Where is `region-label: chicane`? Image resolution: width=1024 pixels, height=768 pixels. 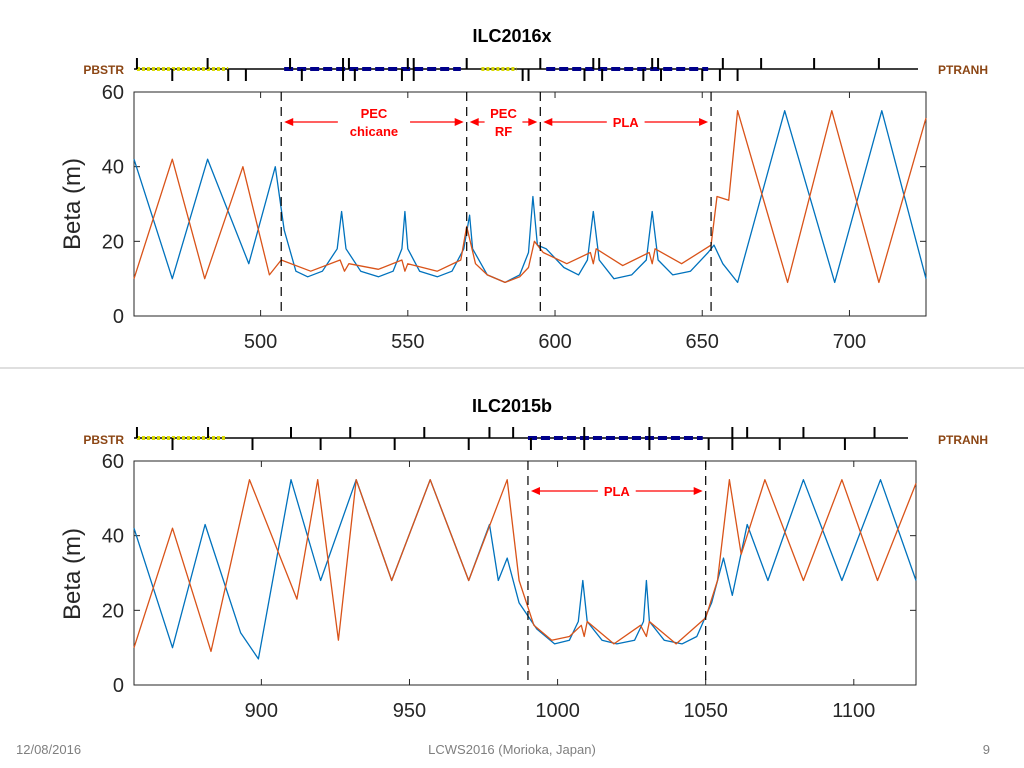
region-label: chicane is located at coordinates (374, 131).